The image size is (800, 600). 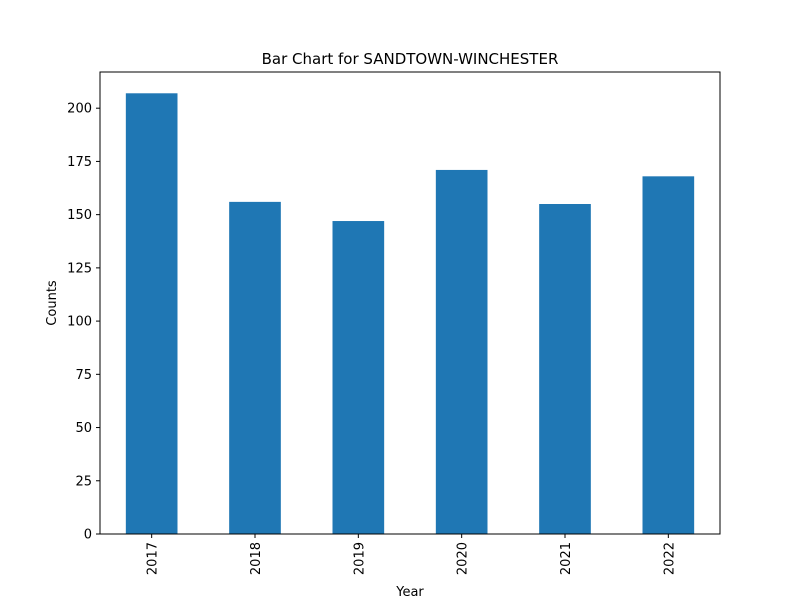 I want to click on y-tick-label: 150, so click(x=79, y=215).